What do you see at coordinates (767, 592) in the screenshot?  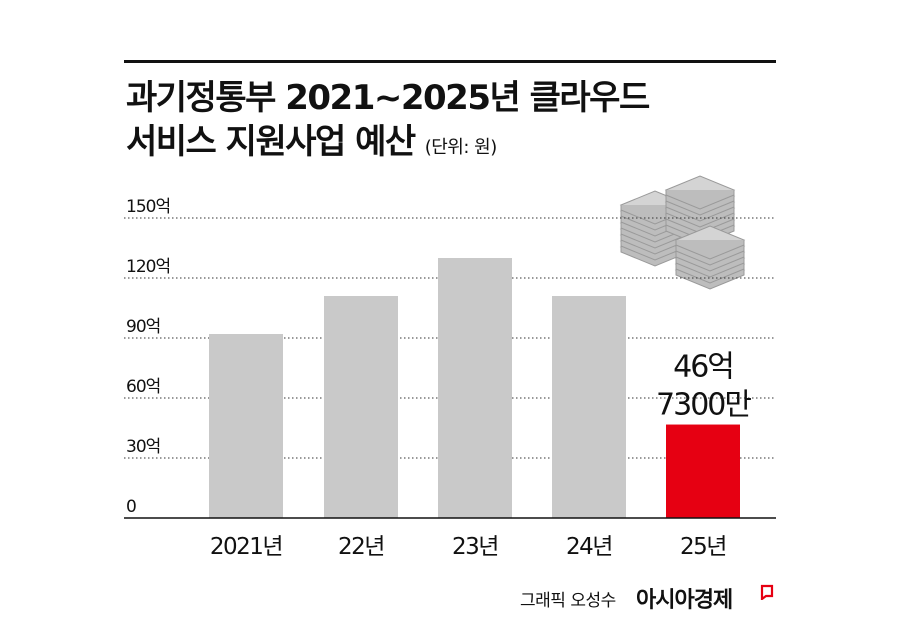 I see `brand-mark-icon` at bounding box center [767, 592].